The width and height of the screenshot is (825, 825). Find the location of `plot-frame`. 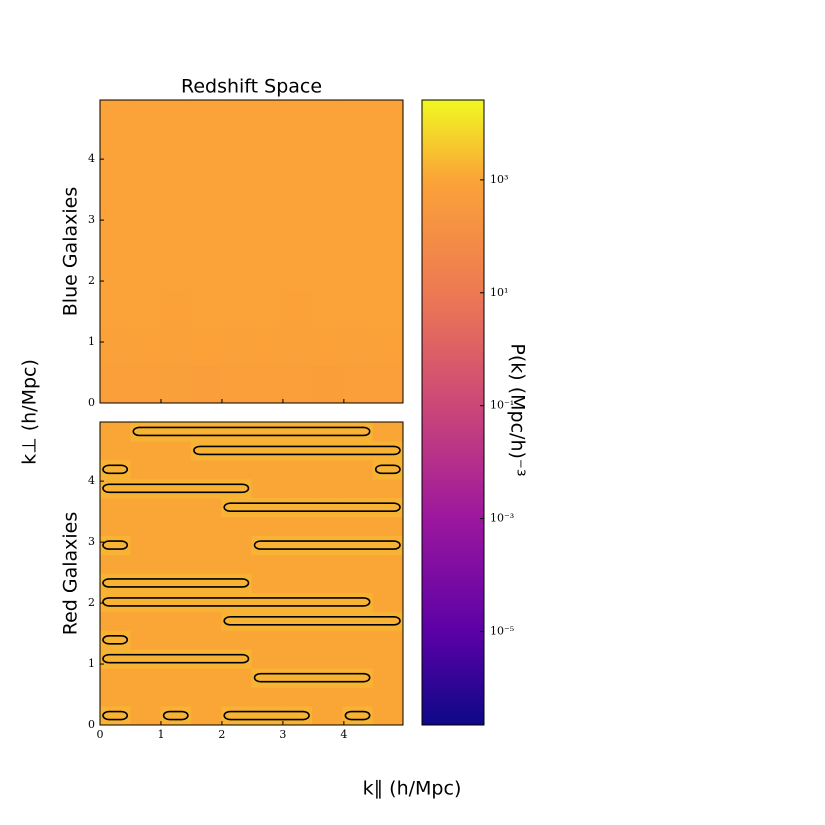

plot-frame is located at coordinates (251, 573).